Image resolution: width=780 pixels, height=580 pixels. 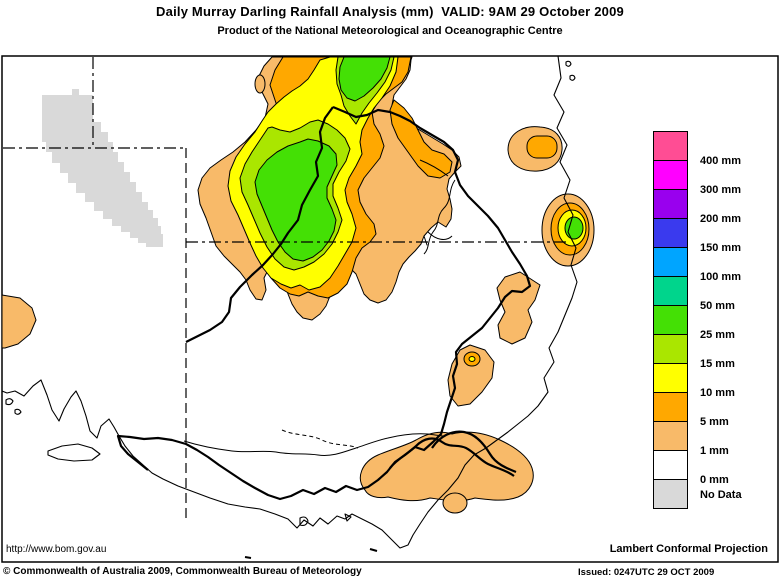 What do you see at coordinates (717, 393) in the screenshot?
I see `legend-label: 10 mm` at bounding box center [717, 393].